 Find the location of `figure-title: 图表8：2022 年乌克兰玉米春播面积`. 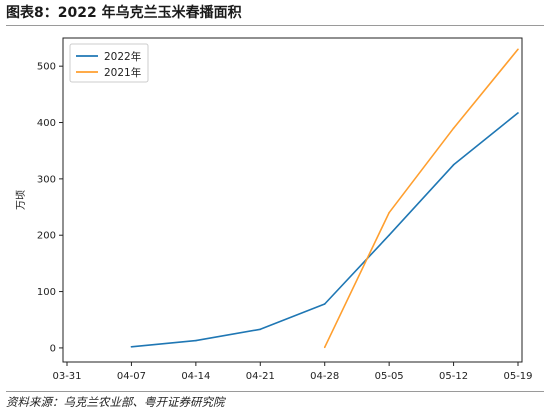

figure-title: 图表8：2022 年乌克兰玉米春播面积 is located at coordinates (124, 13).